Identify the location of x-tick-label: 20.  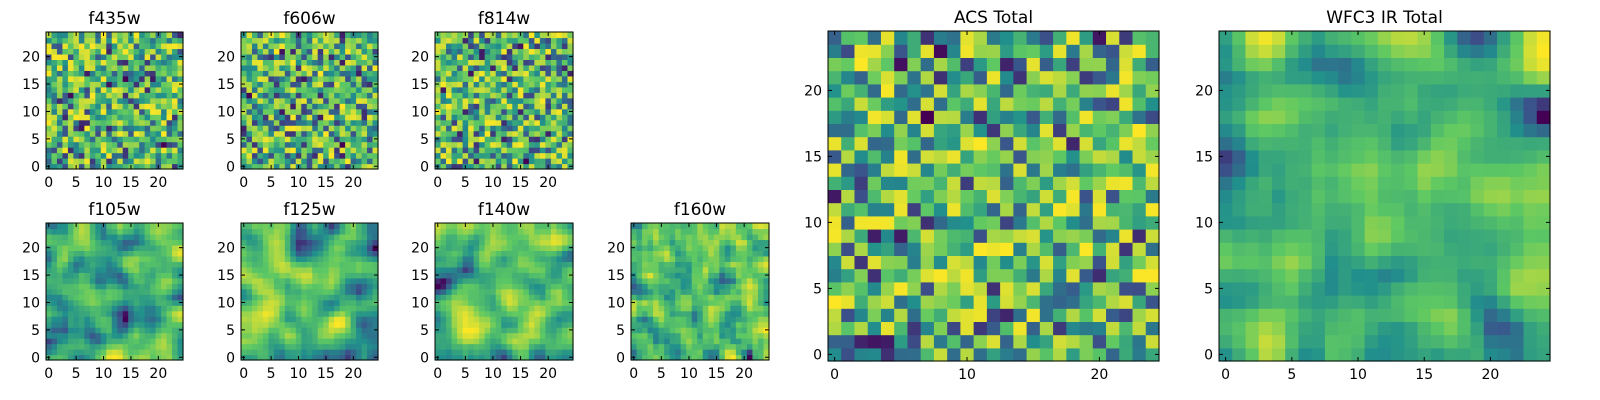
(548, 374).